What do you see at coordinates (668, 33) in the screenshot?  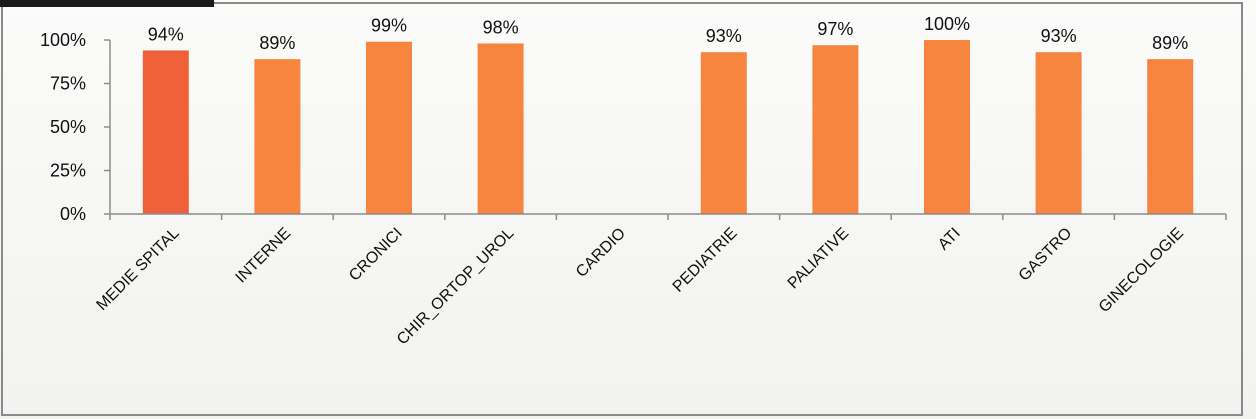 I see `data-labels-group: 94% 89% 99% 98% 93% 97% 100% 93% 89%` at bounding box center [668, 33].